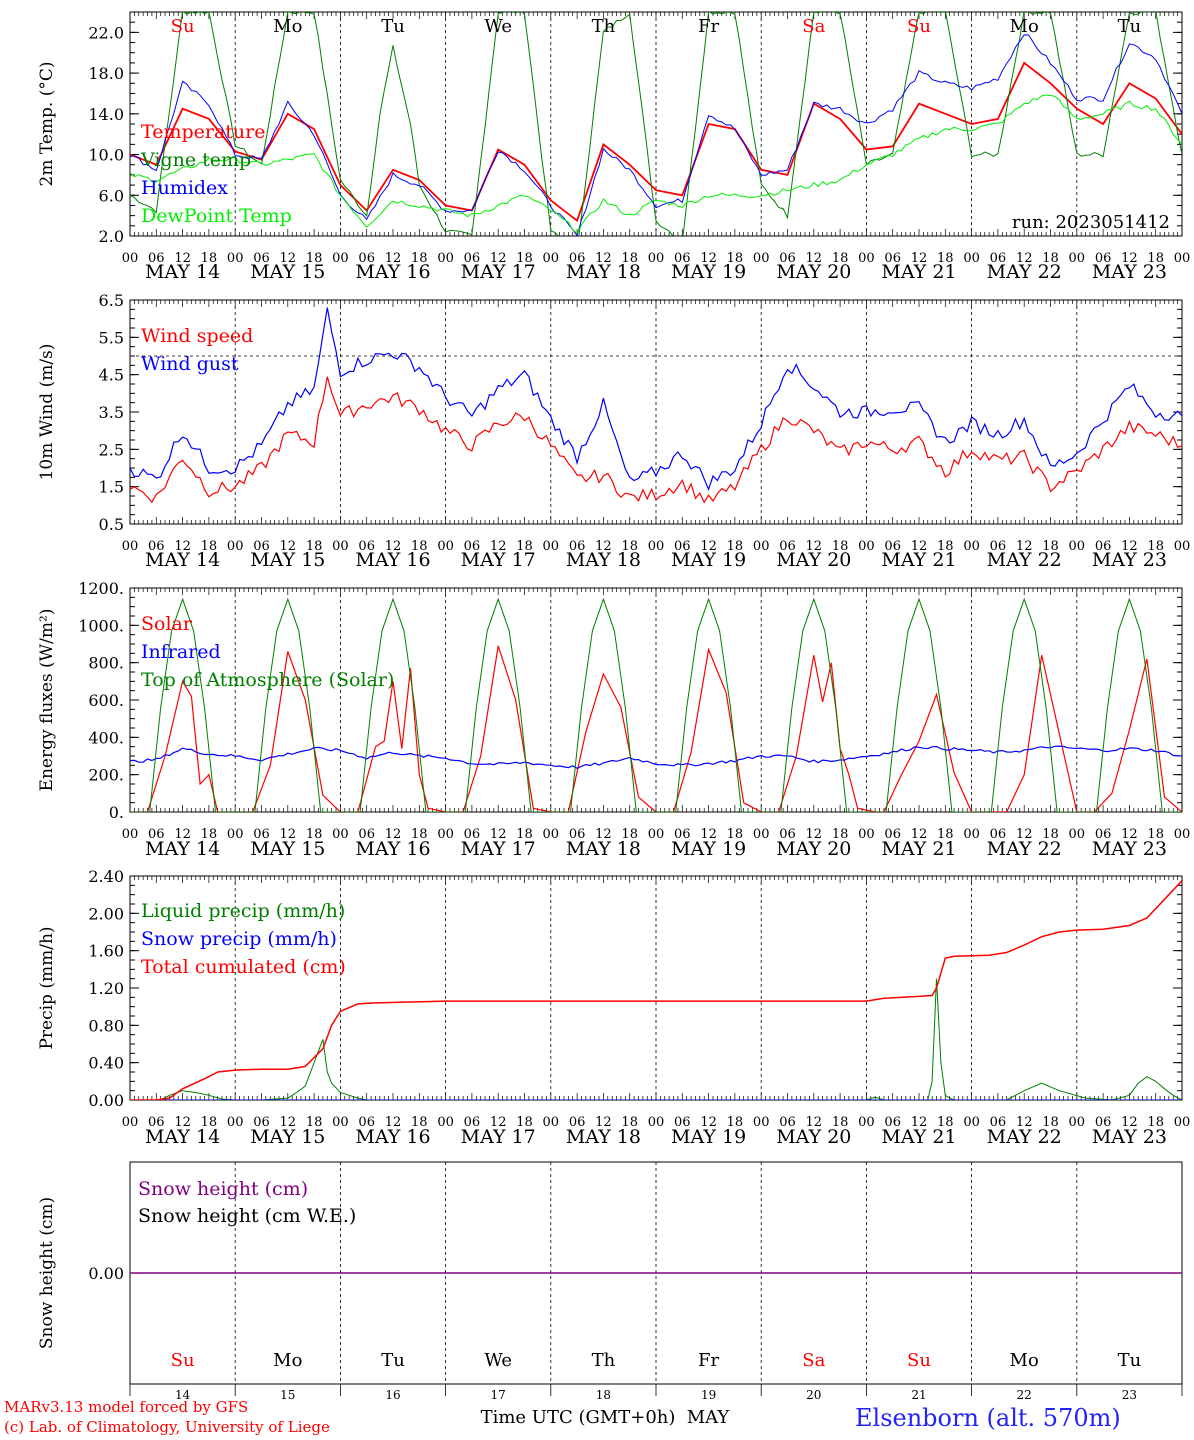 The image size is (1194, 1440). Describe the element at coordinates (106, 876) in the screenshot. I see `y-tick-label: 2.40` at that location.